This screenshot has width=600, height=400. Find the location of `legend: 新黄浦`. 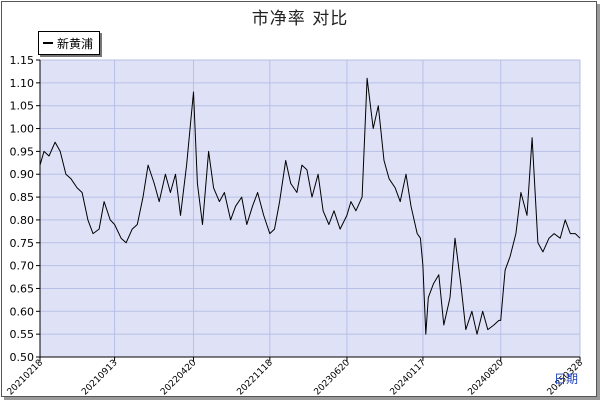

legend: 新黄浦 is located at coordinates (69, 43).